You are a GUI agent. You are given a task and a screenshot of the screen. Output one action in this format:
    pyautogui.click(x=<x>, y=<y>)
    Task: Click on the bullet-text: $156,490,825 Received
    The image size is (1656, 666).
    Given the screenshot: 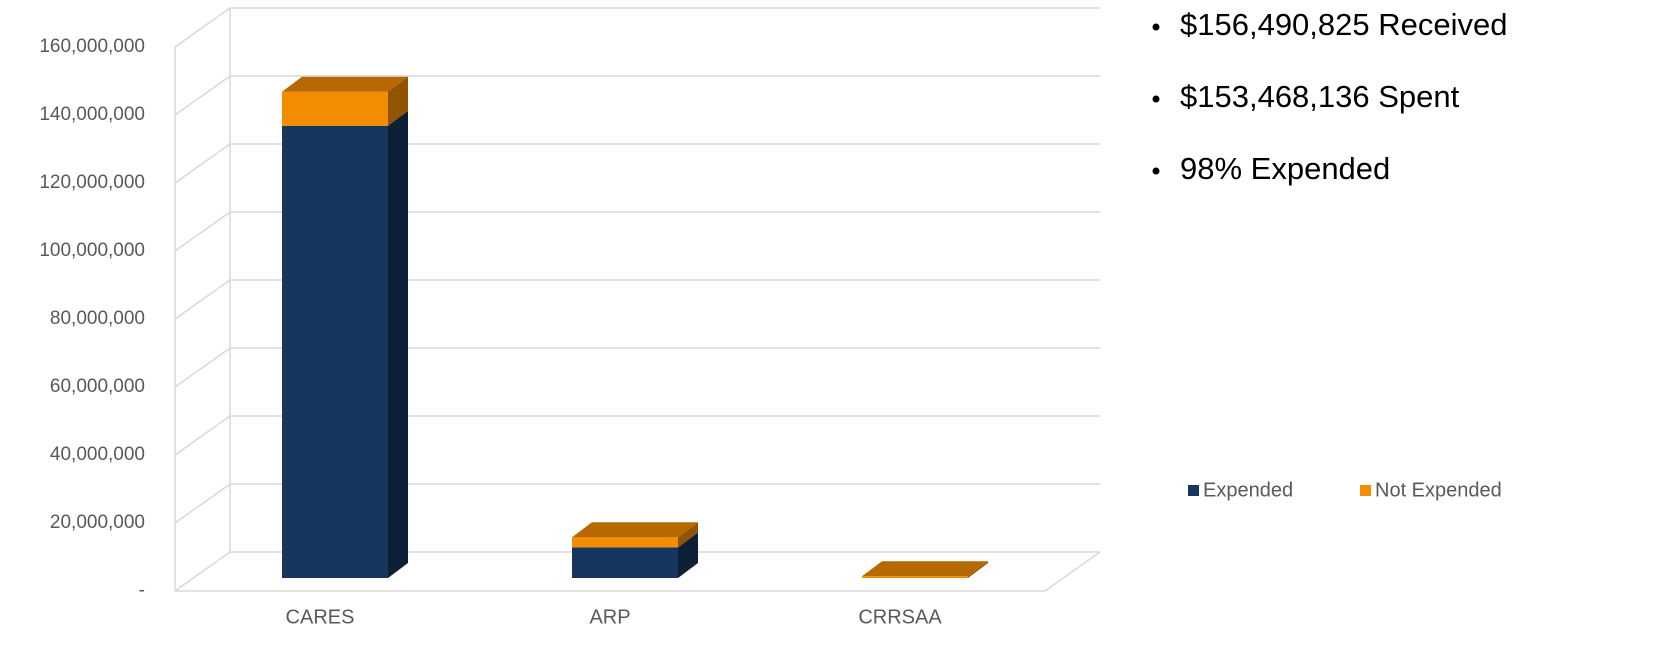 What is the action you would take?
    pyautogui.click(x=1343, y=24)
    